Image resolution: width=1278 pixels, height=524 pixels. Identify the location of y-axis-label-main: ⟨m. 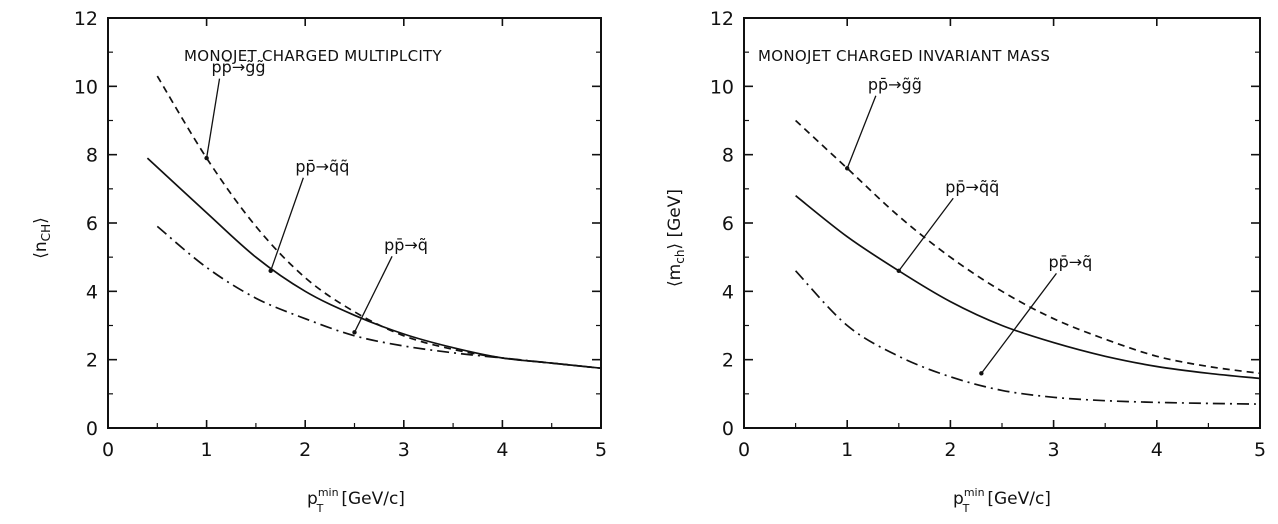
(675, 275).